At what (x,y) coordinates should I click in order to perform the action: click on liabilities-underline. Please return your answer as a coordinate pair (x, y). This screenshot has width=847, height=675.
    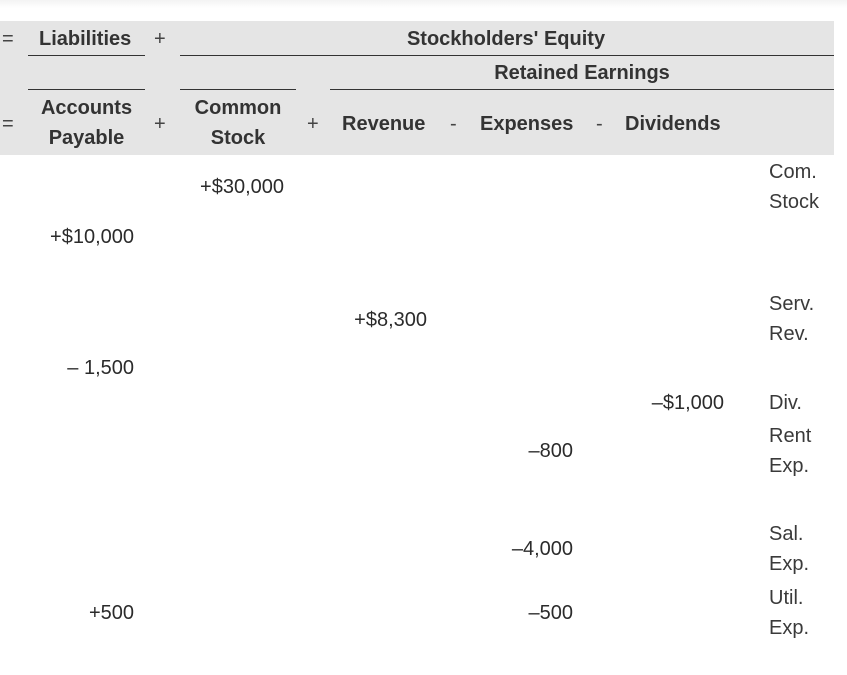
    Looking at the image, I should click on (86, 55).